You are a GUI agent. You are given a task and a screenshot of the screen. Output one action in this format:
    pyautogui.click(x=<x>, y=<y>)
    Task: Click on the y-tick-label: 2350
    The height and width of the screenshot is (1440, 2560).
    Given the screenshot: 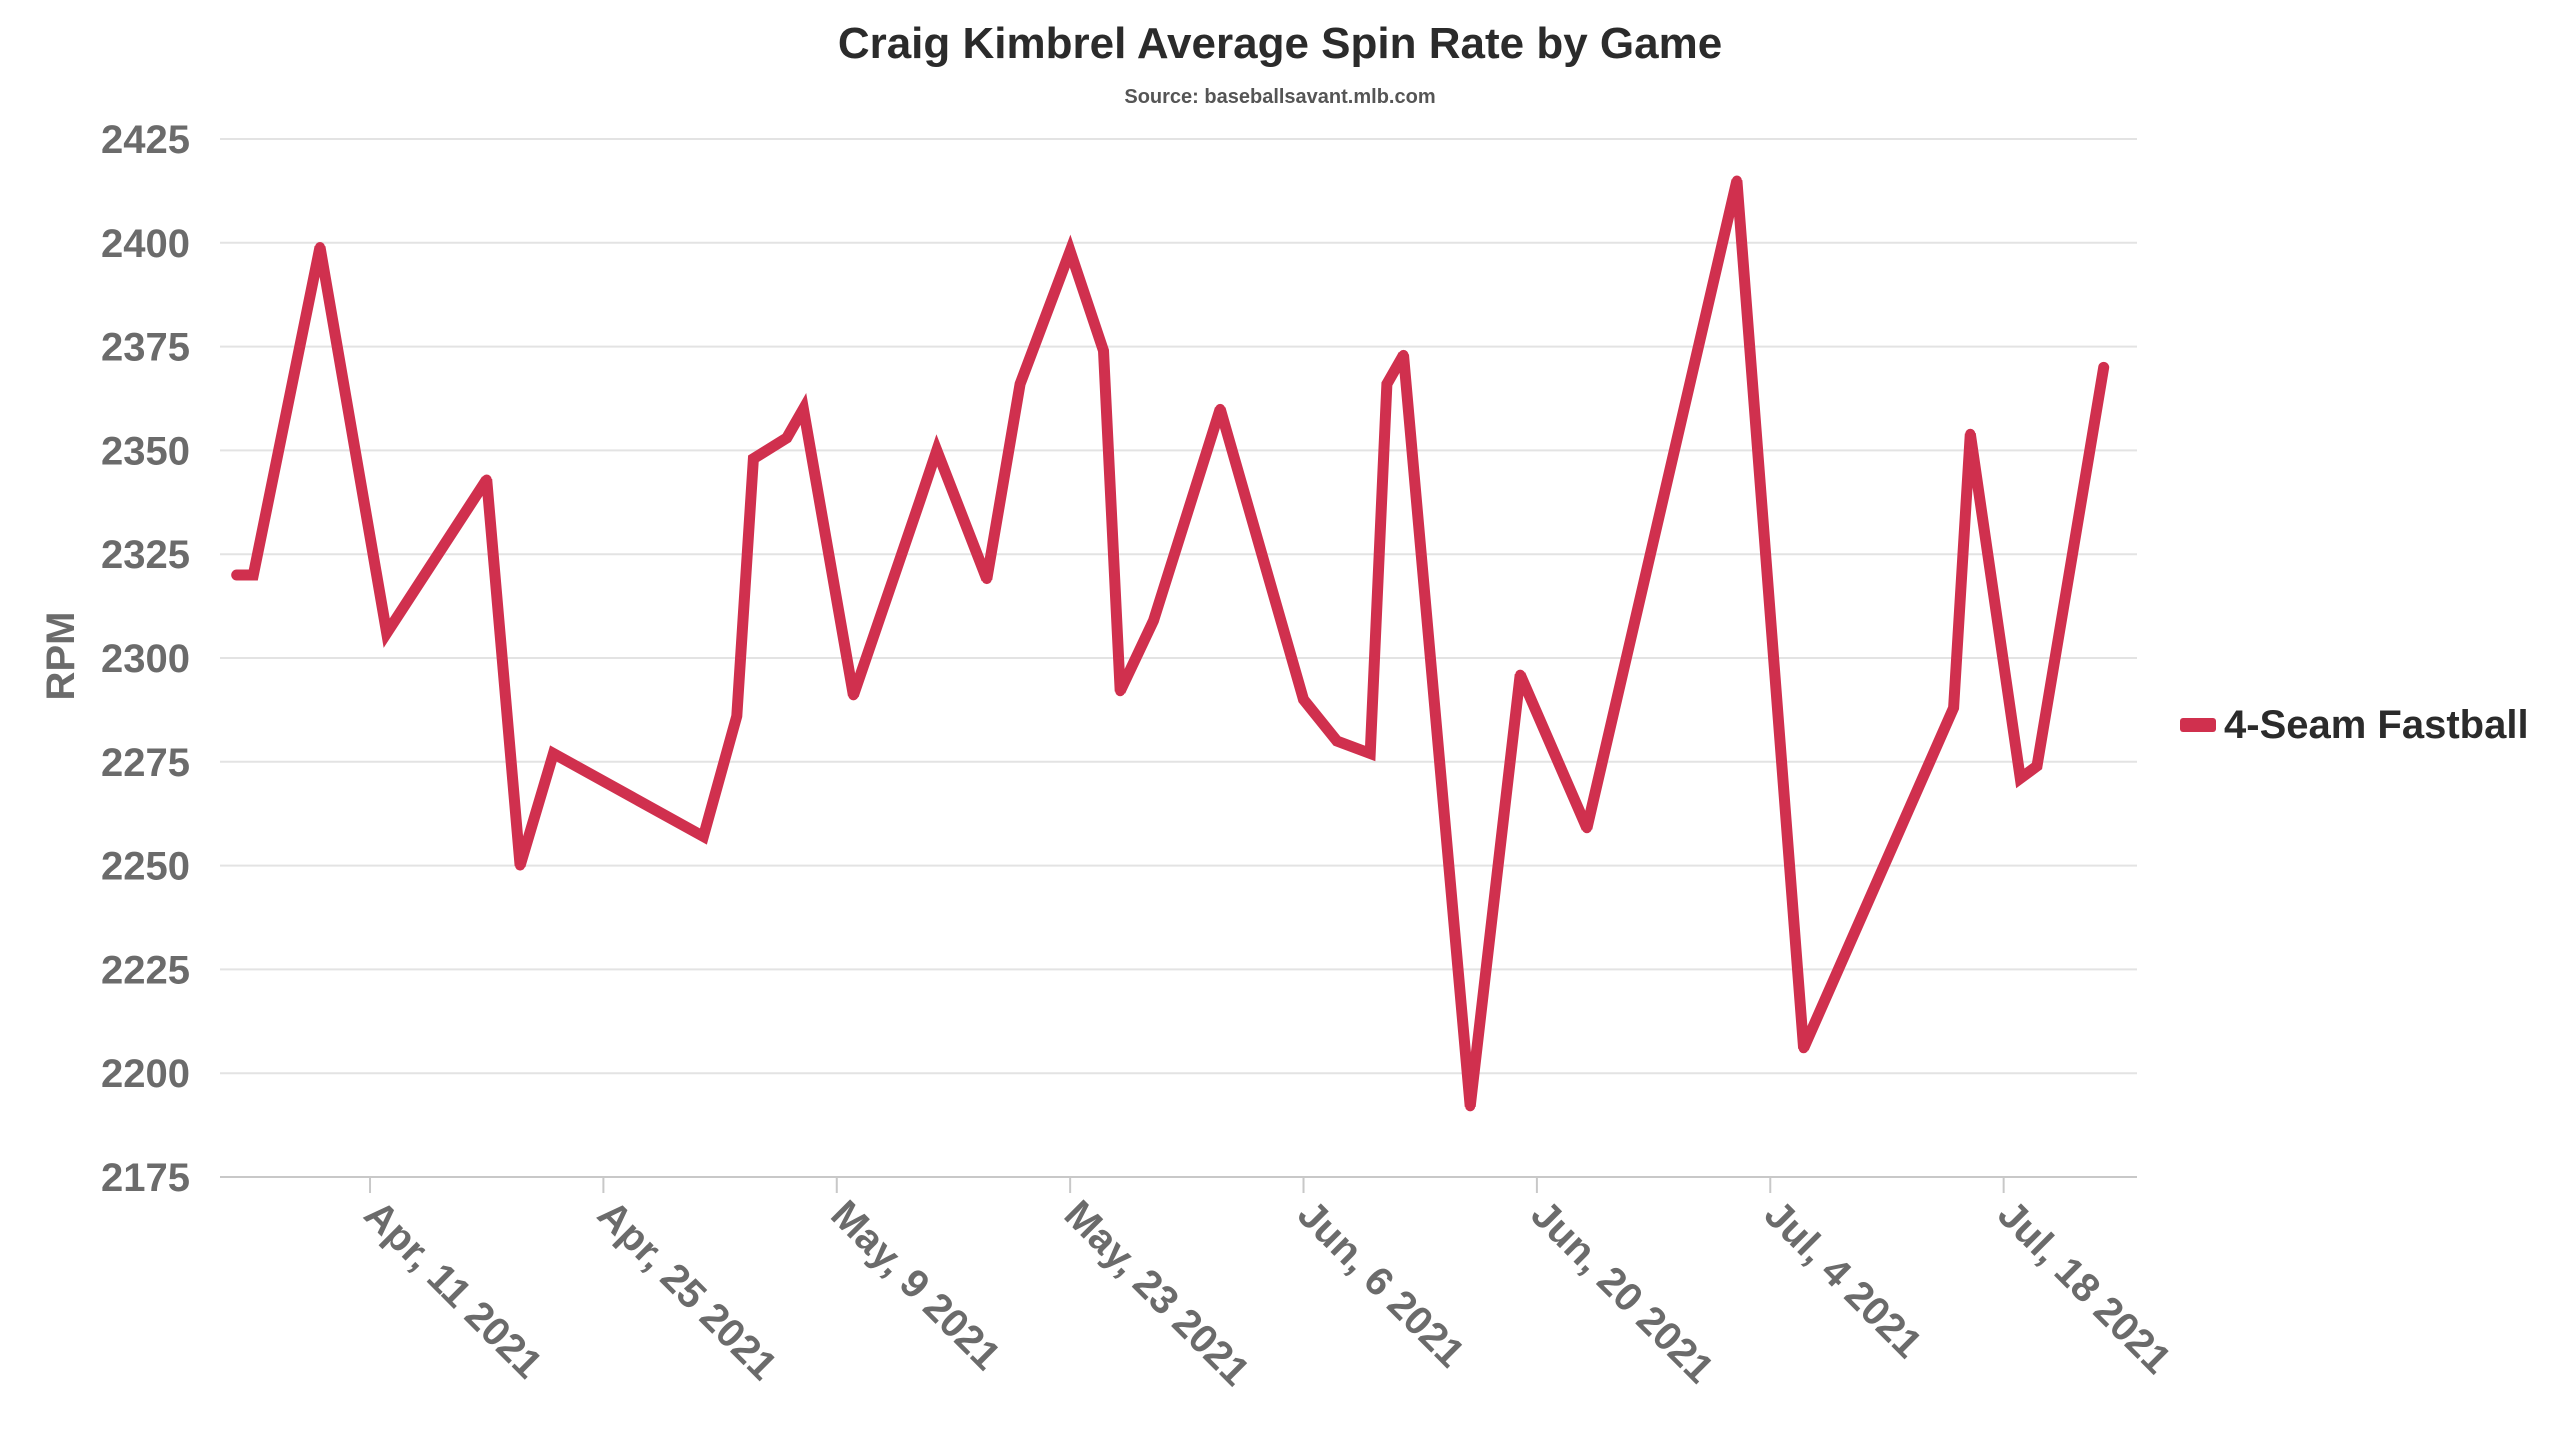 What is the action you would take?
    pyautogui.click(x=145, y=451)
    